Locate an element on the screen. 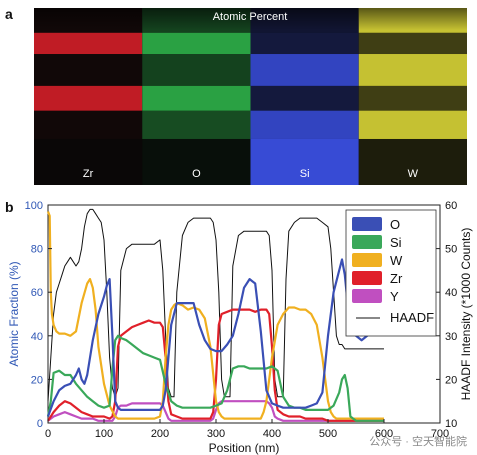 This screenshot has height=455, width=477. legend-item-w: W is located at coordinates (377, 260).